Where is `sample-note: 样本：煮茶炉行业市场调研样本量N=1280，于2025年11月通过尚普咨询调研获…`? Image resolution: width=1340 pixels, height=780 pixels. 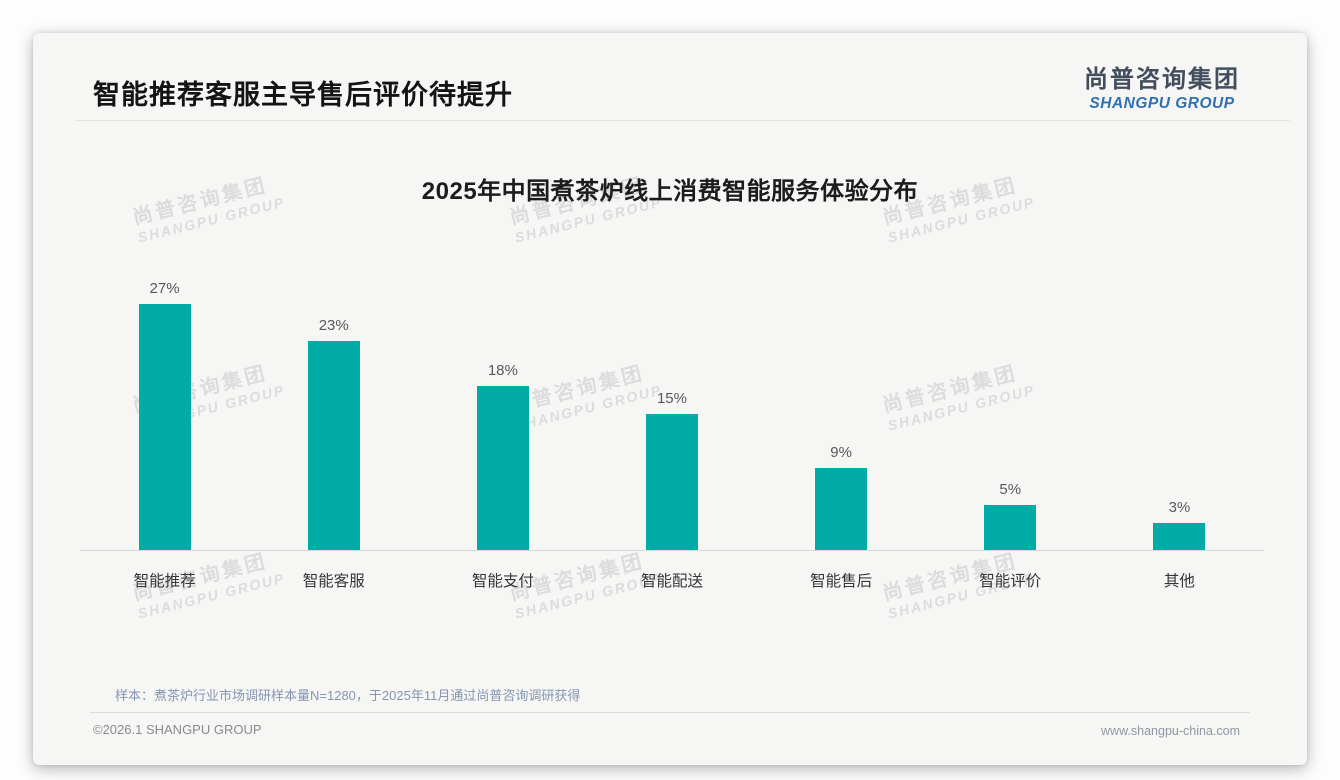 sample-note: 样本：煮茶炉行业市场调研样本量N=1280，于2025年11月通过尚普咨询调研获… is located at coordinates (348, 695).